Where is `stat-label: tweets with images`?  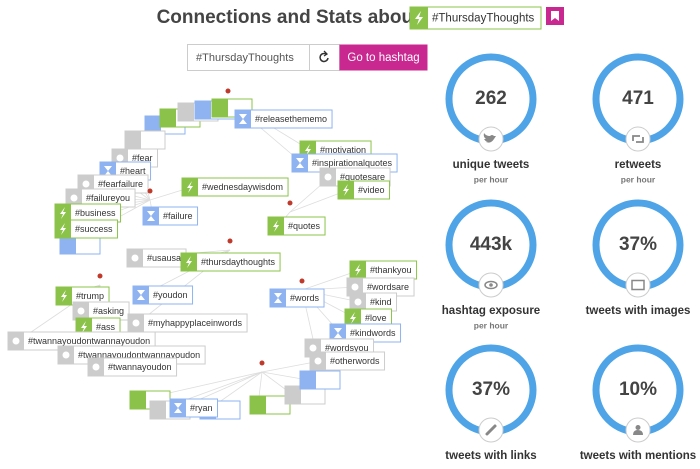 stat-label: tweets with images is located at coordinates (638, 311).